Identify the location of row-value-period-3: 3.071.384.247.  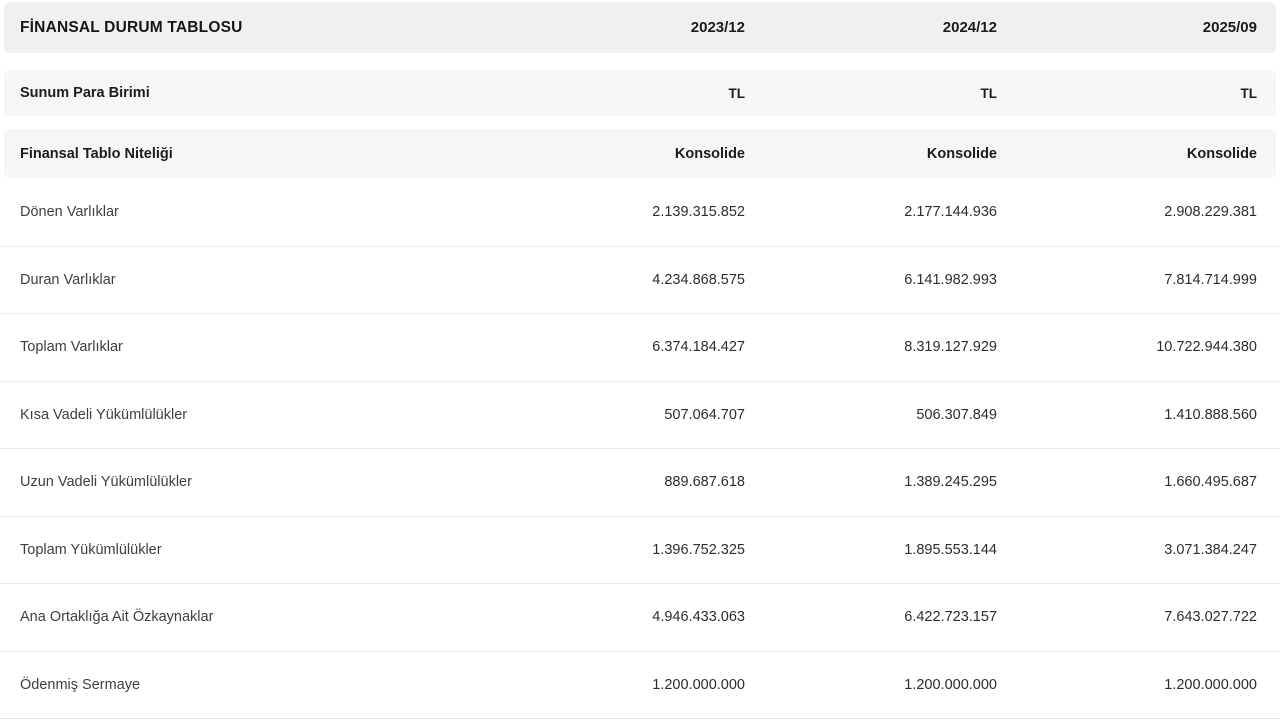
(1210, 549).